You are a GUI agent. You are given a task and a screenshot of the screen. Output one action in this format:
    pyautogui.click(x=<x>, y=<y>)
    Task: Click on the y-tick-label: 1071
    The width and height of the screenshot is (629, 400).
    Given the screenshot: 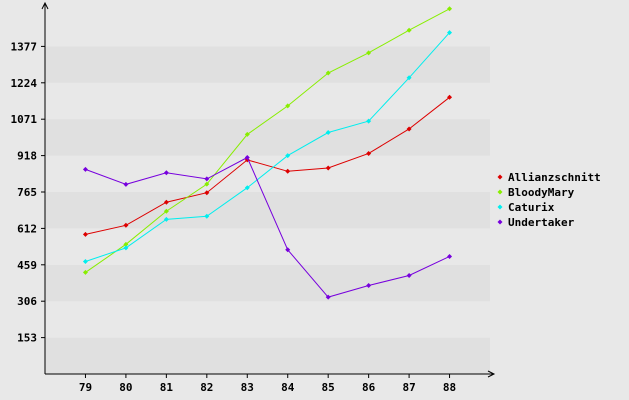 What is the action you would take?
    pyautogui.click(x=24, y=119)
    